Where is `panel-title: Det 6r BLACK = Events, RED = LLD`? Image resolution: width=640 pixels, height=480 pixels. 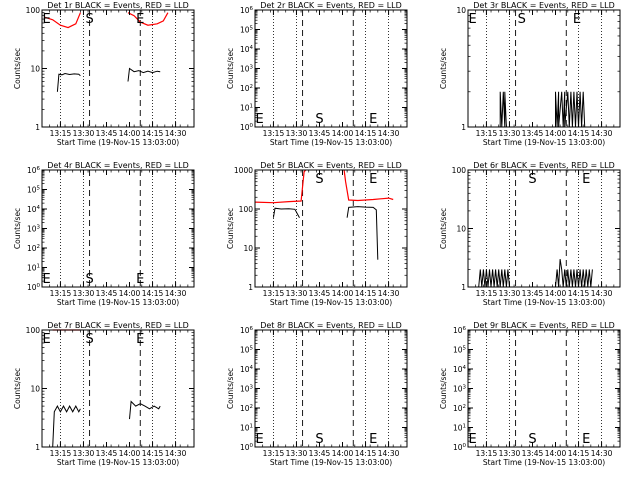 panel-title: Det 6r BLACK = Events, RED = LLD is located at coordinates (544, 165).